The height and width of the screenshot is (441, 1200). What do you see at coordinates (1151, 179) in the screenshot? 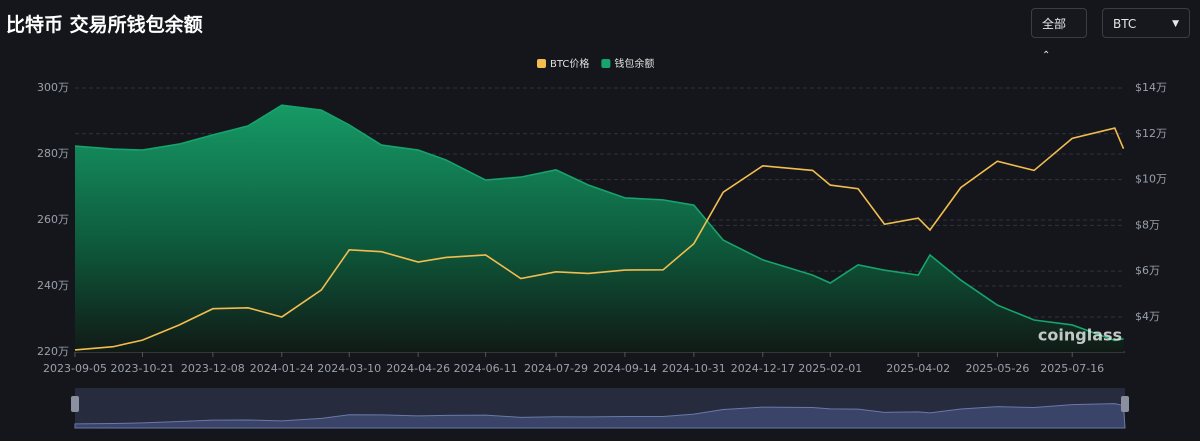
I see `y2-tick-label: $10万` at bounding box center [1151, 179].